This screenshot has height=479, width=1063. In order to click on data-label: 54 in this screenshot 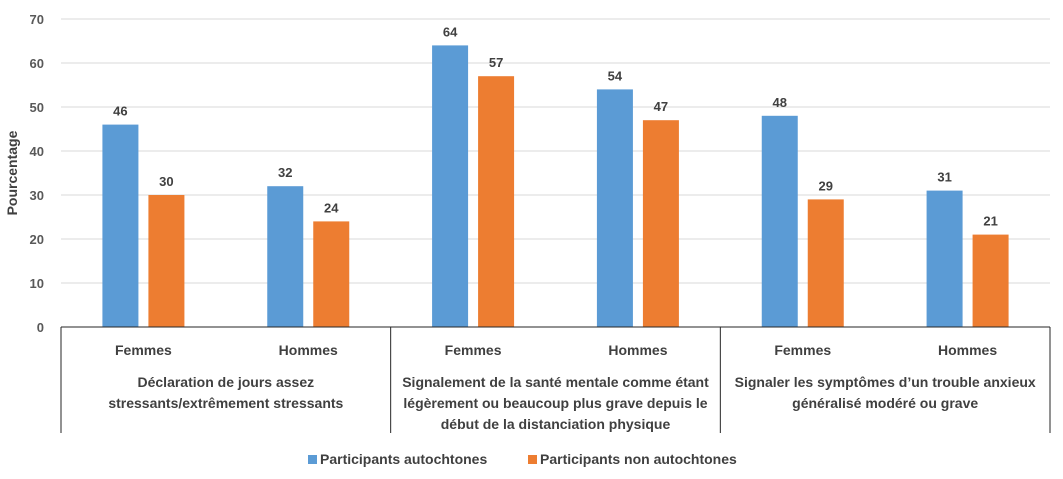, I will do `click(615, 75)`.